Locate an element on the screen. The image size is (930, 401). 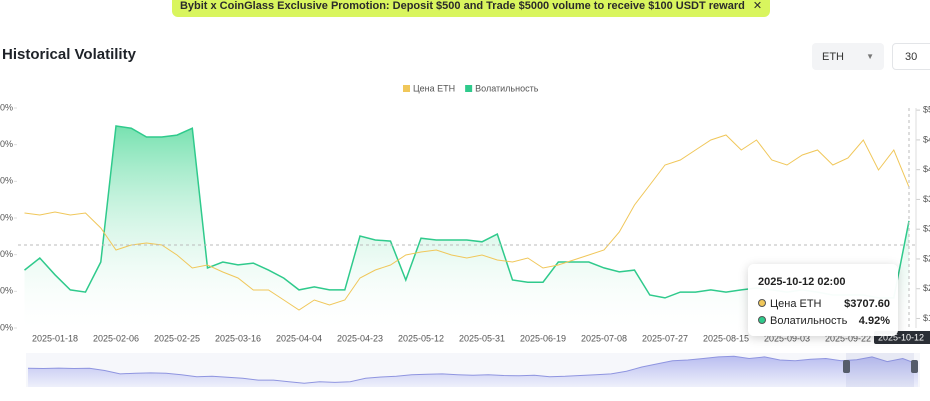
navigator-line is located at coordinates (473, 369).